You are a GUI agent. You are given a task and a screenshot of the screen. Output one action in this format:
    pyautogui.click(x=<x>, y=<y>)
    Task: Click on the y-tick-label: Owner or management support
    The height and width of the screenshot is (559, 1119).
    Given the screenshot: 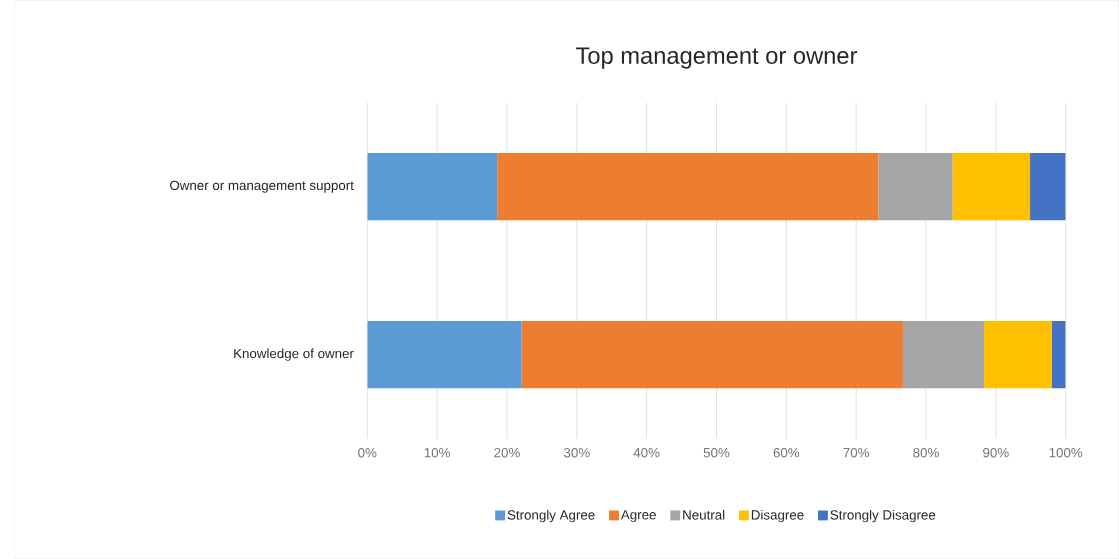 What is the action you would take?
    pyautogui.click(x=262, y=186)
    